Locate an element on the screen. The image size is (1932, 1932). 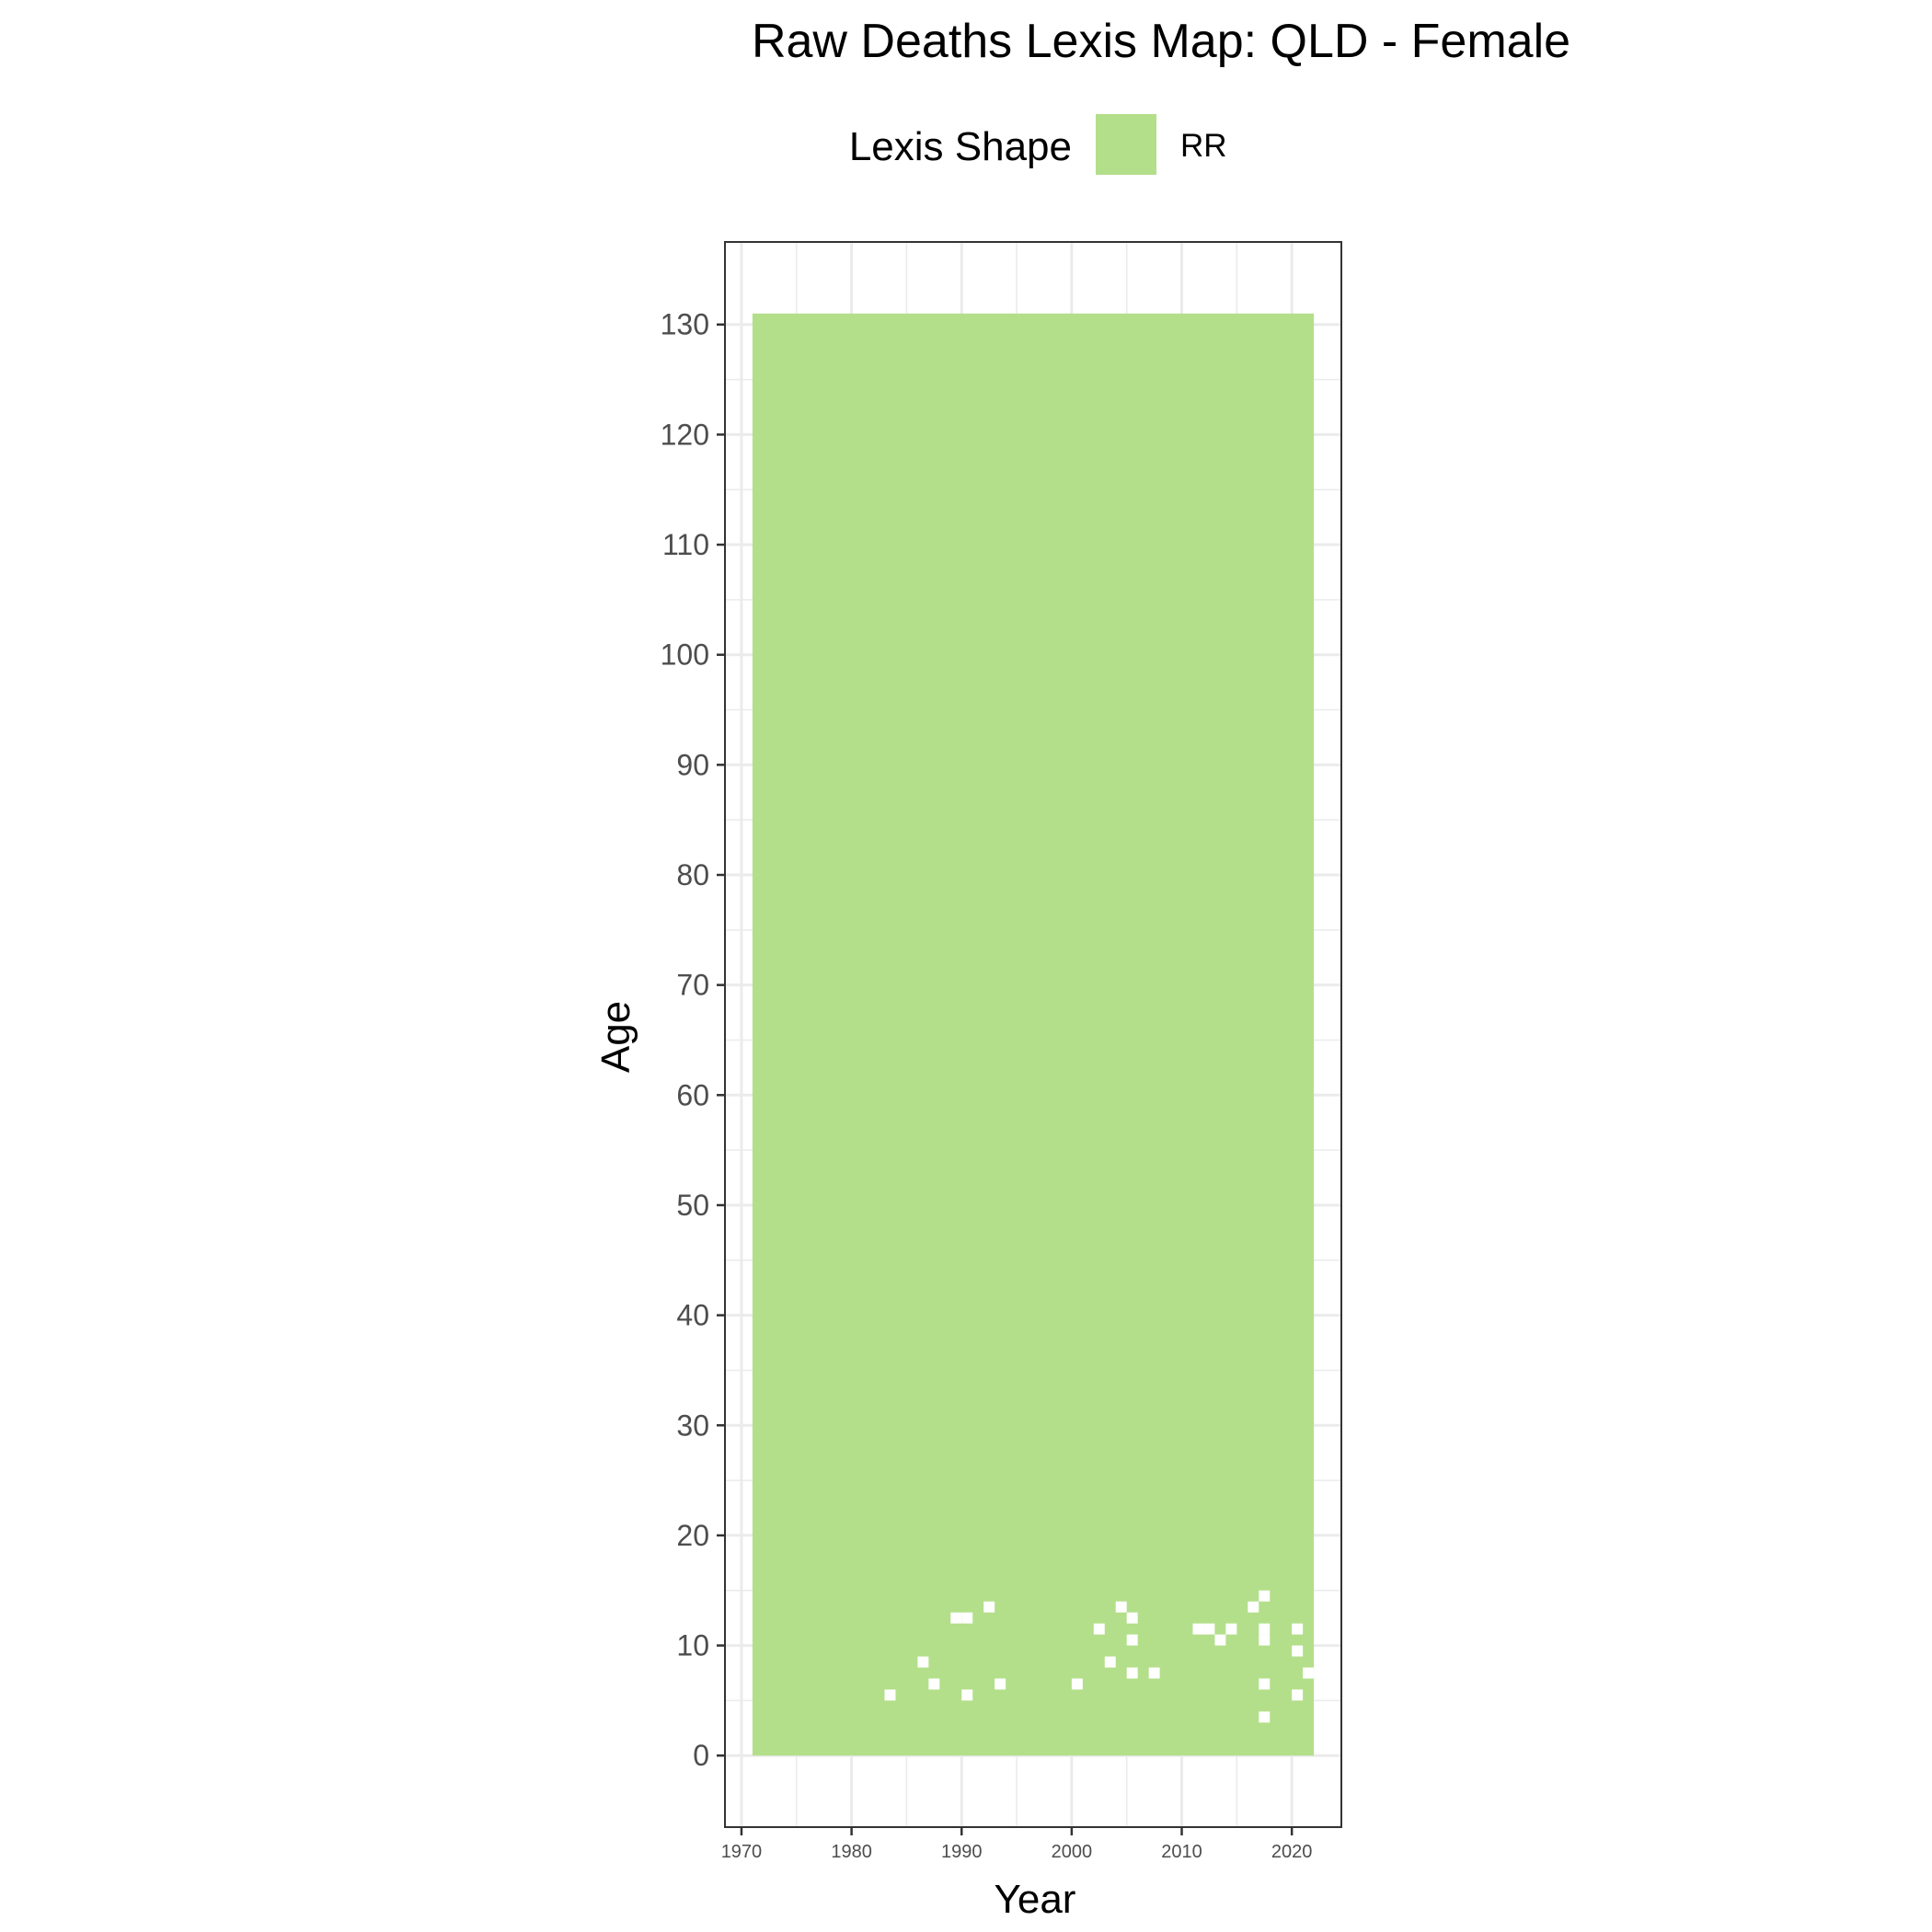
legend: Lexis Shape RR is located at coordinates (1038, 144).